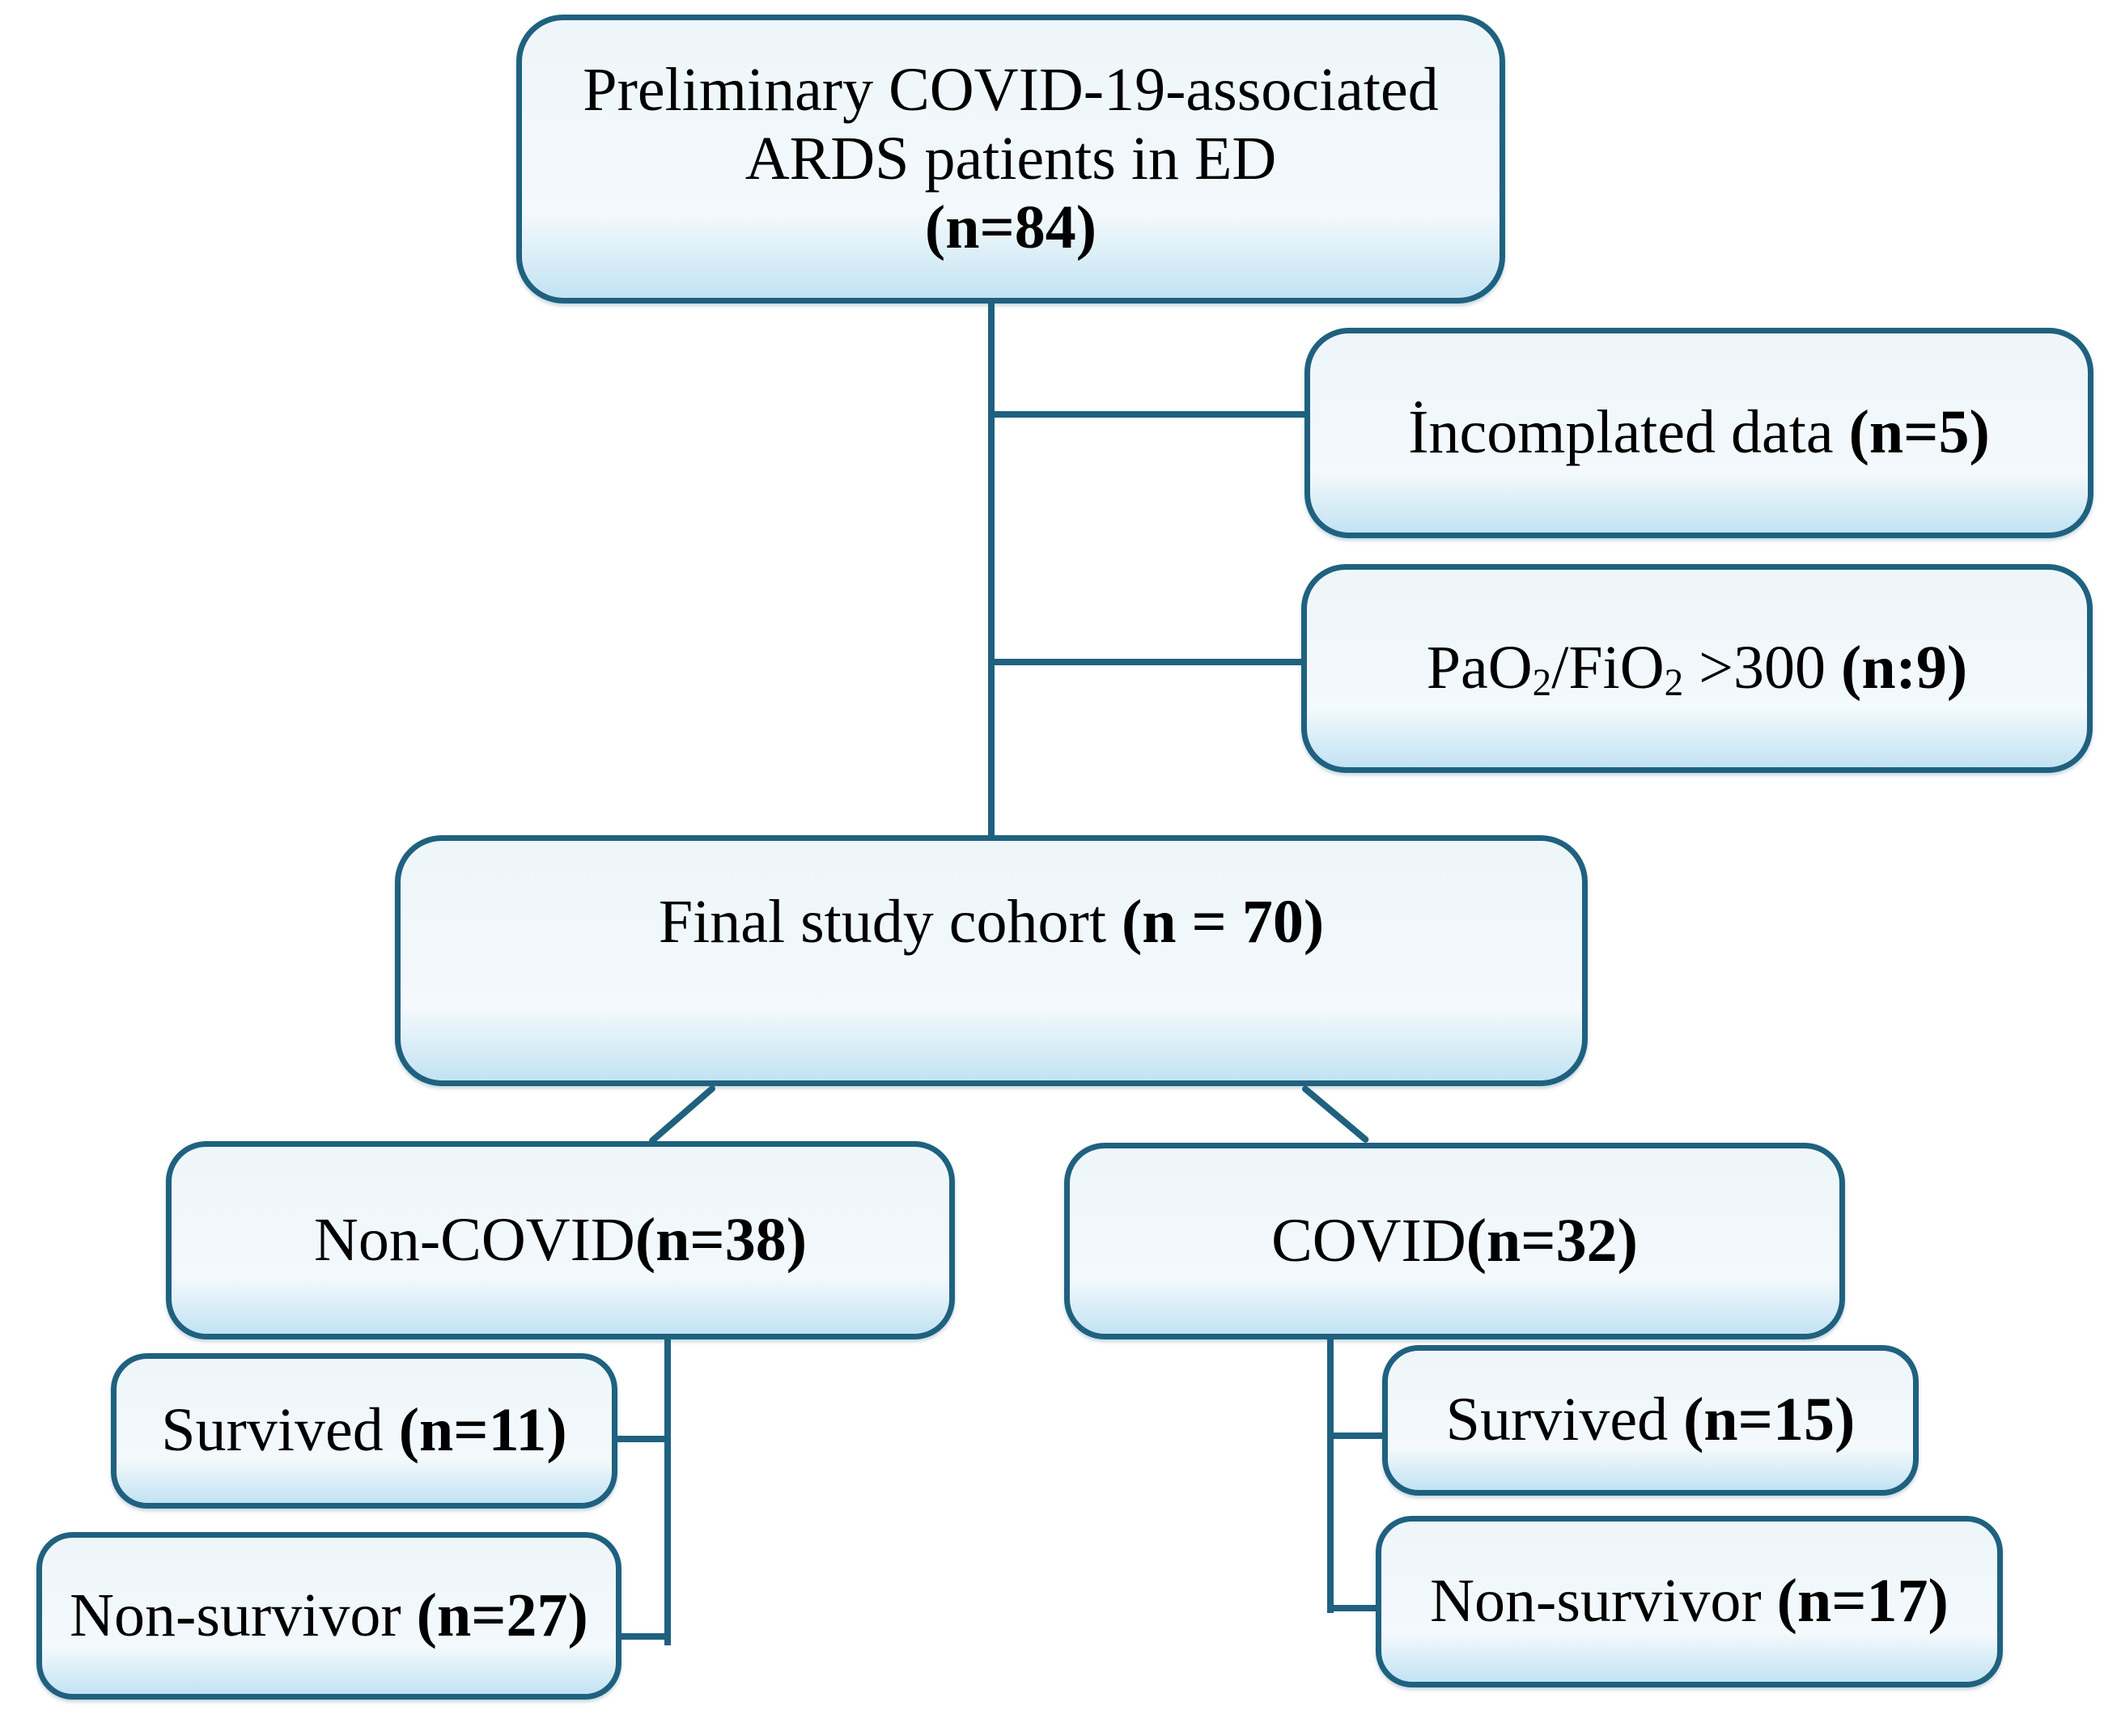  What do you see at coordinates (1335, 1114) in the screenshot?
I see `connector-diagonal-to-covid` at bounding box center [1335, 1114].